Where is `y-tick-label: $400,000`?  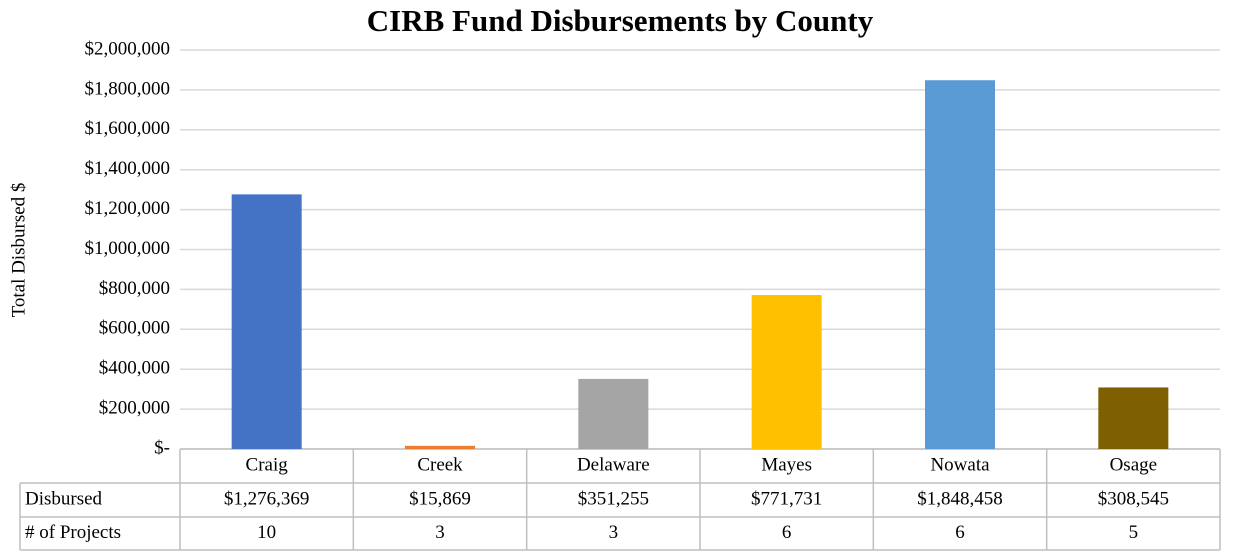 y-tick-label: $400,000 is located at coordinates (134, 368).